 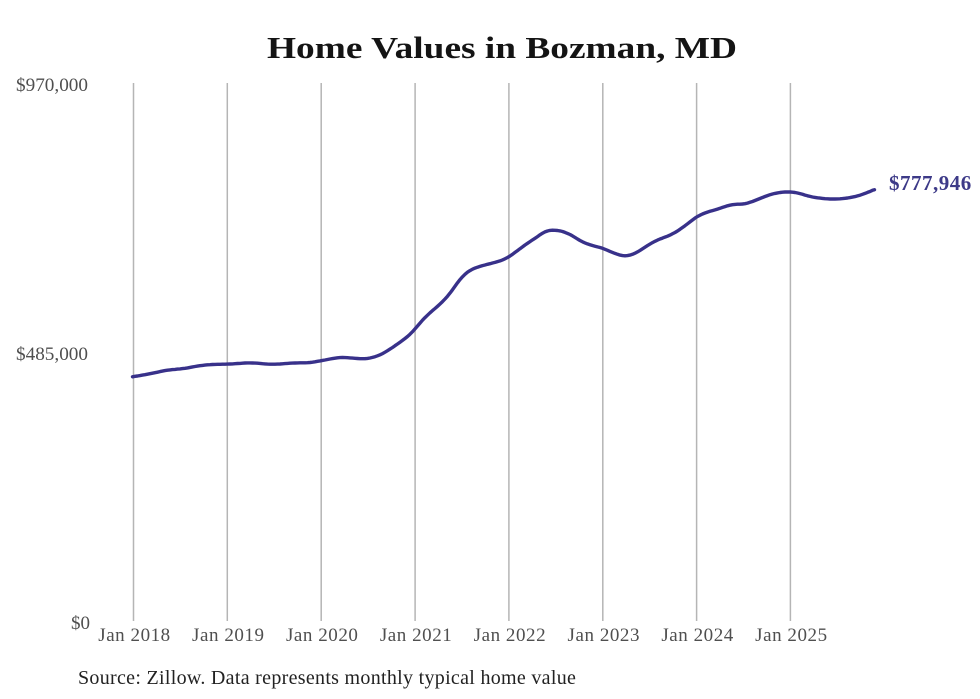 What do you see at coordinates (416, 635) in the screenshot?
I see `svg-text: Jan 2021` at bounding box center [416, 635].